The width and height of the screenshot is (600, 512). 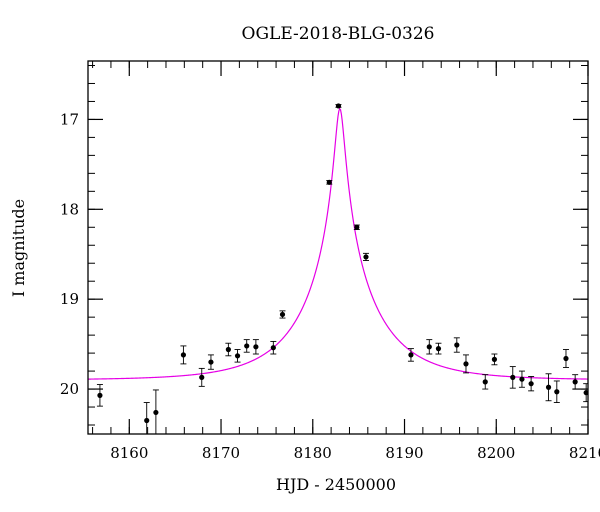 I want to click on chart-title: OGLE-2018-BLG-0326, so click(x=338, y=34).